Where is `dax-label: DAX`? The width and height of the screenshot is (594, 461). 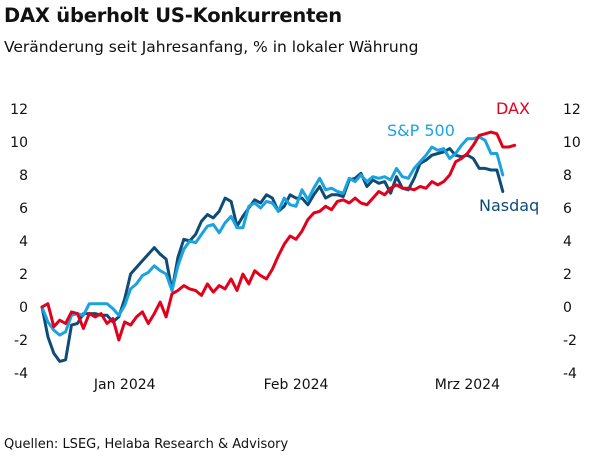
dax-label: DAX is located at coordinates (513, 108).